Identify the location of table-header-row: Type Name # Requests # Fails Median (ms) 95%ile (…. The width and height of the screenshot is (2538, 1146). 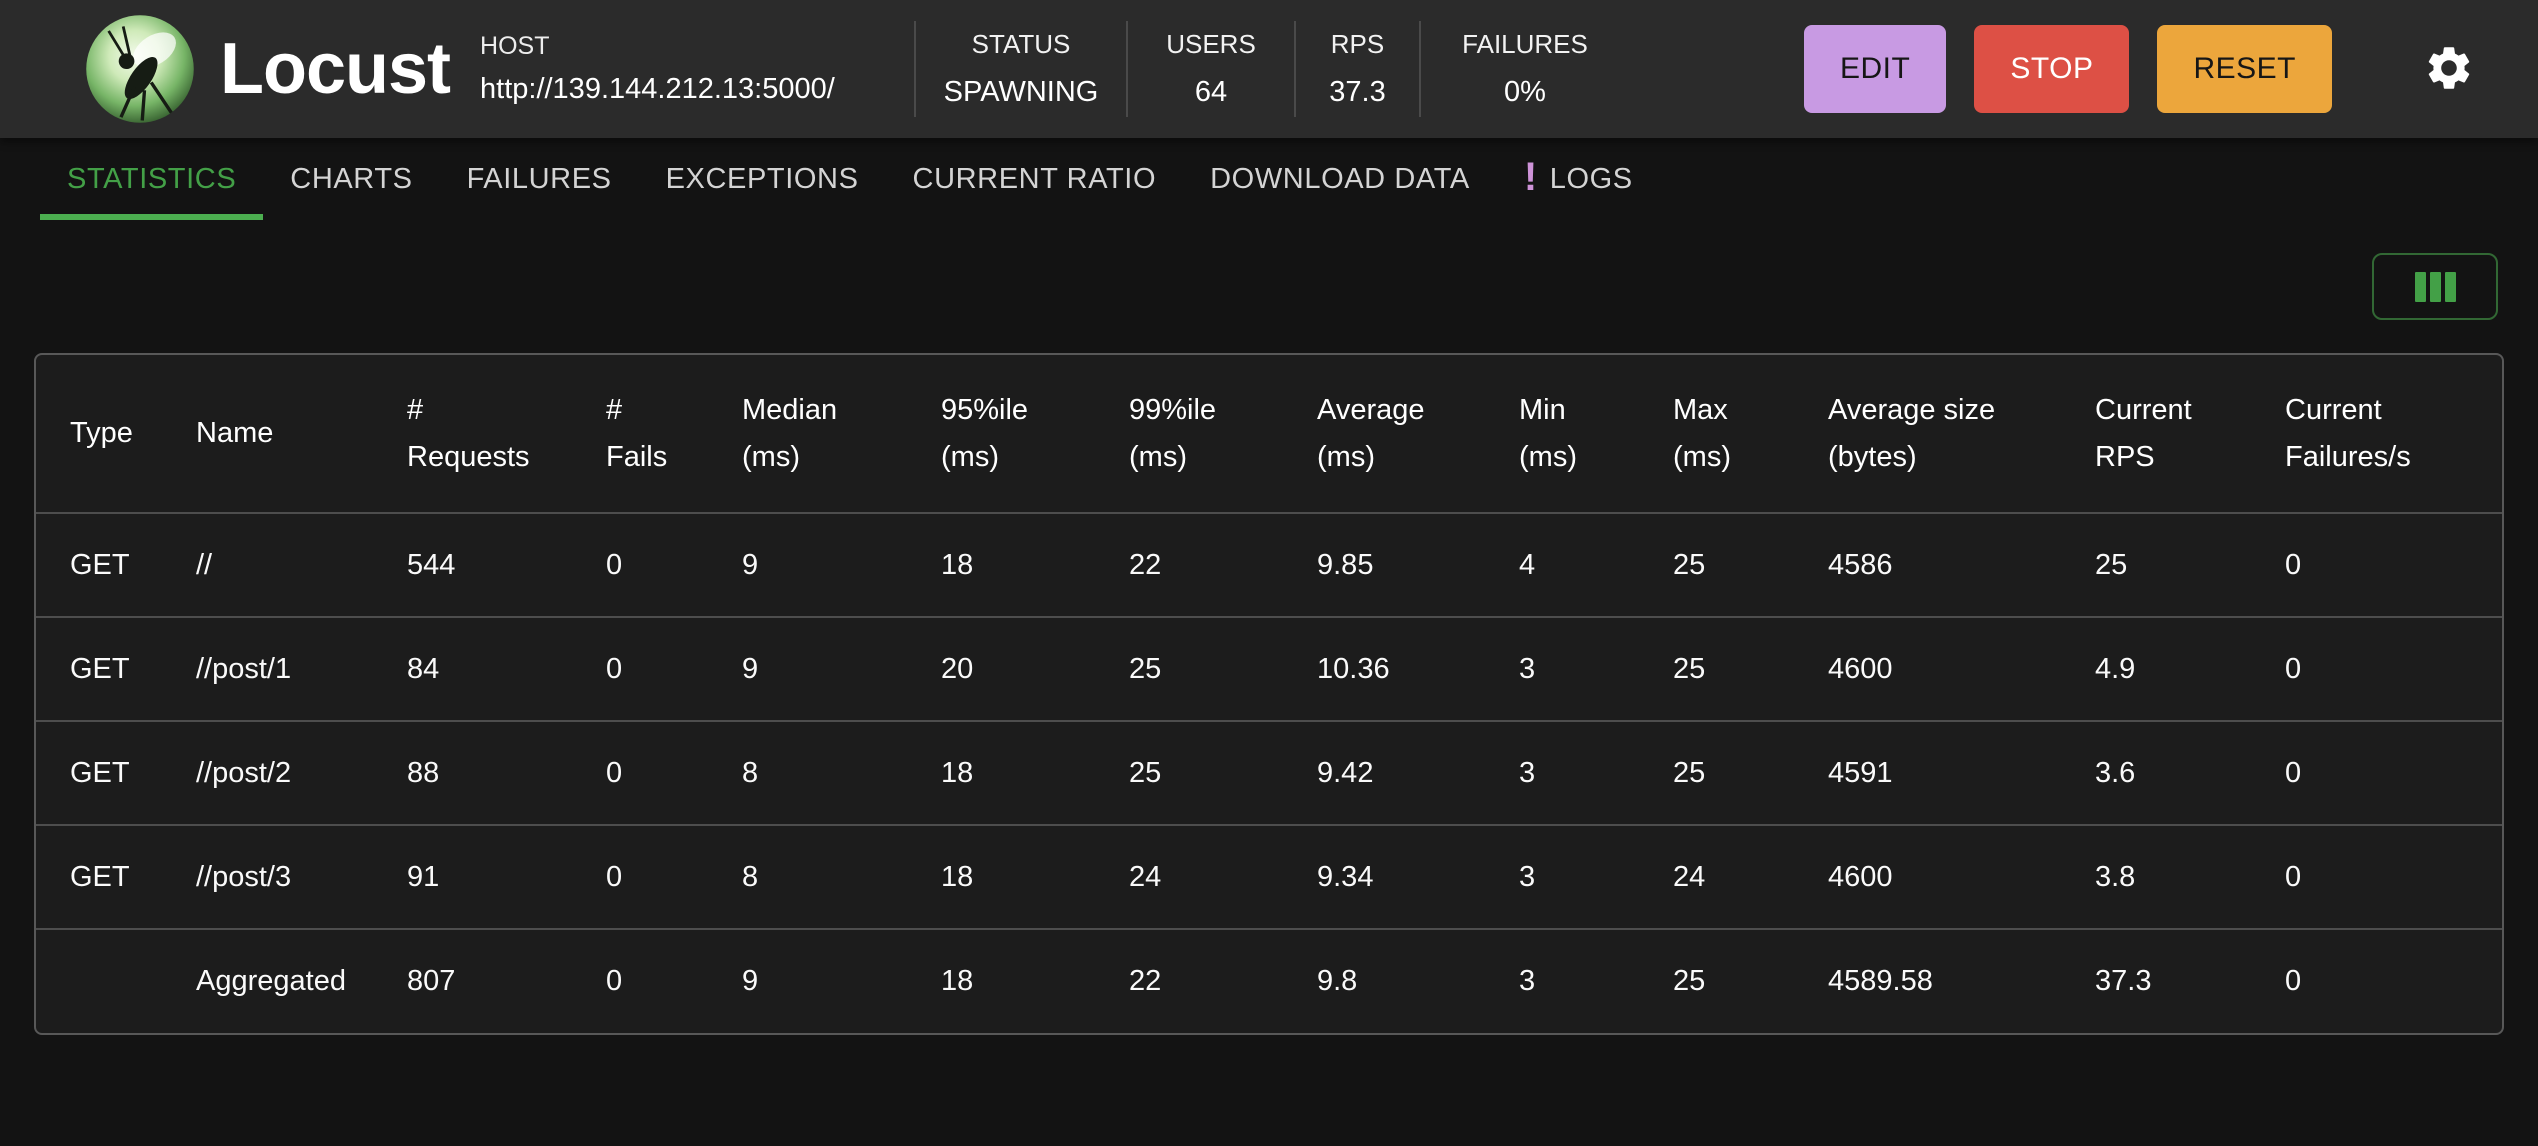
(1269, 434).